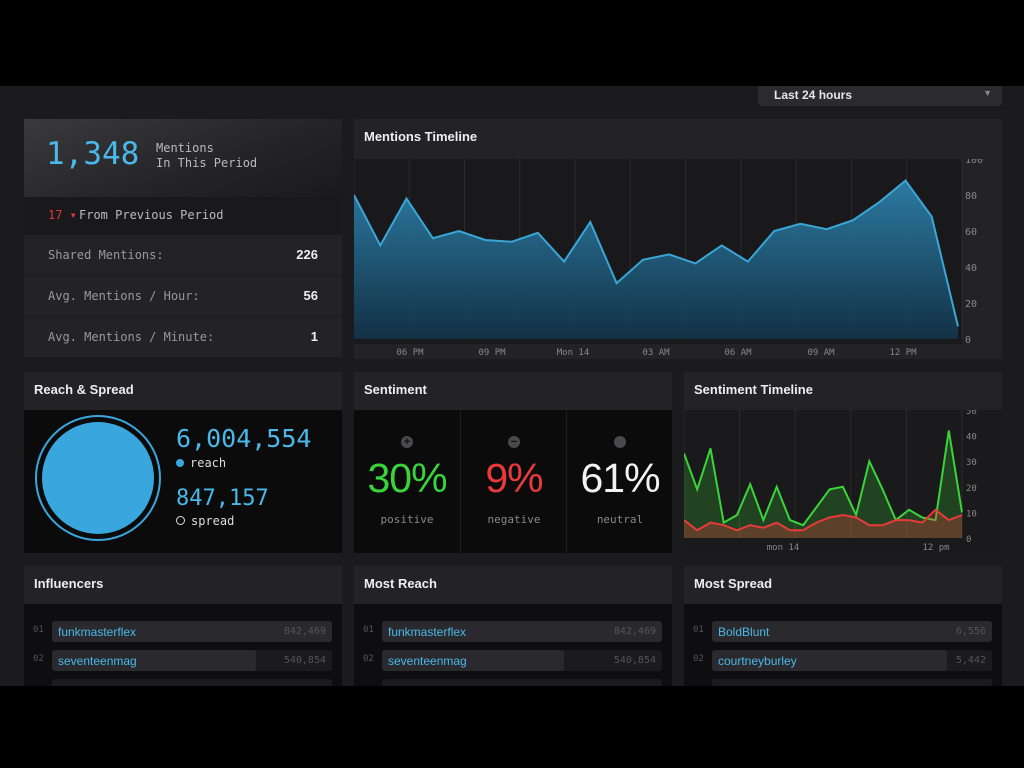  What do you see at coordinates (410, 353) in the screenshot?
I see `x-tick-label: 06 PM` at bounding box center [410, 353].